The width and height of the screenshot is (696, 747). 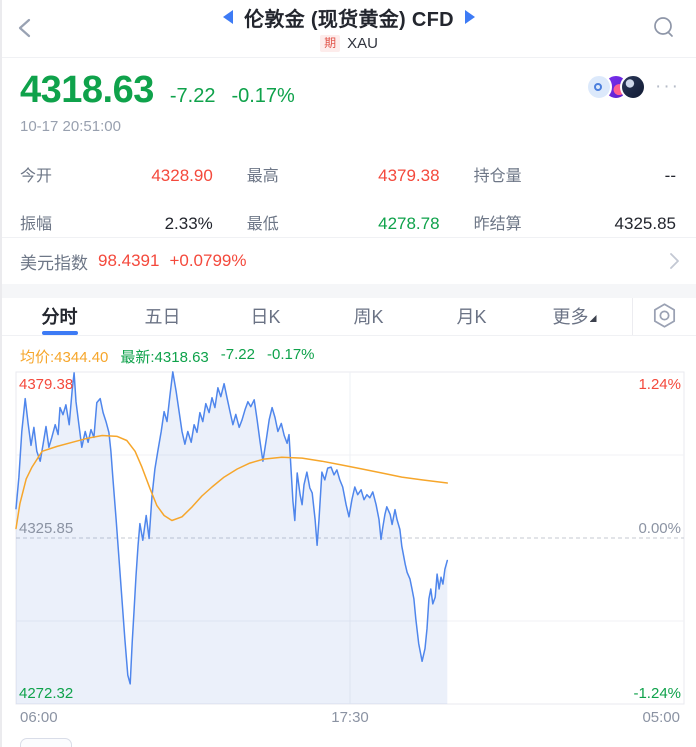 I want to click on x-label-close: 05:00, so click(x=661, y=717).